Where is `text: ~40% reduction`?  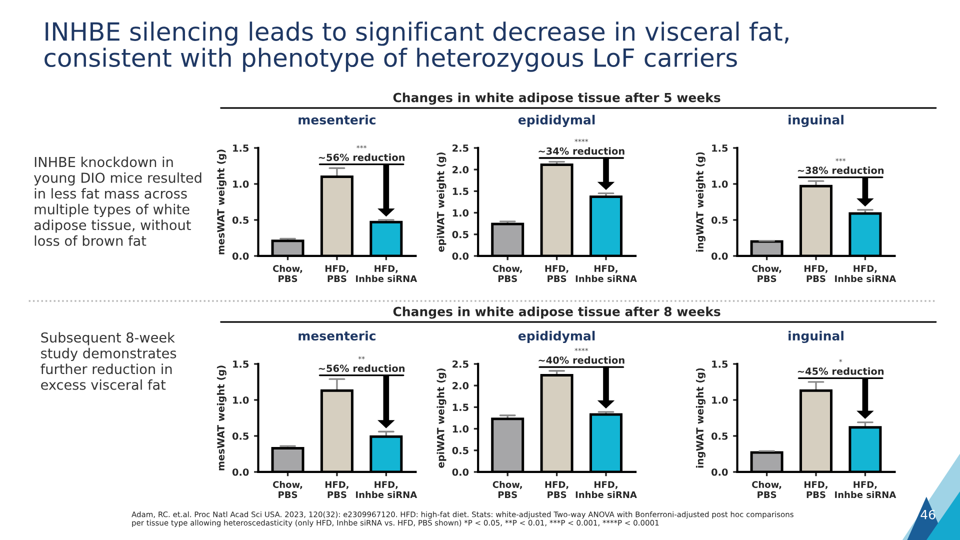
text: ~40% reduction is located at coordinates (581, 360).